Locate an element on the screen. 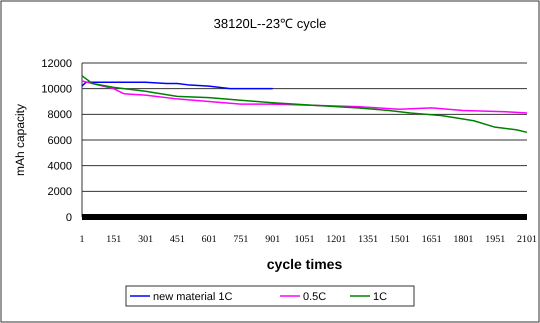 The width and height of the screenshot is (540, 323). y-axis-title: mAh capacity is located at coordinates (20, 140).